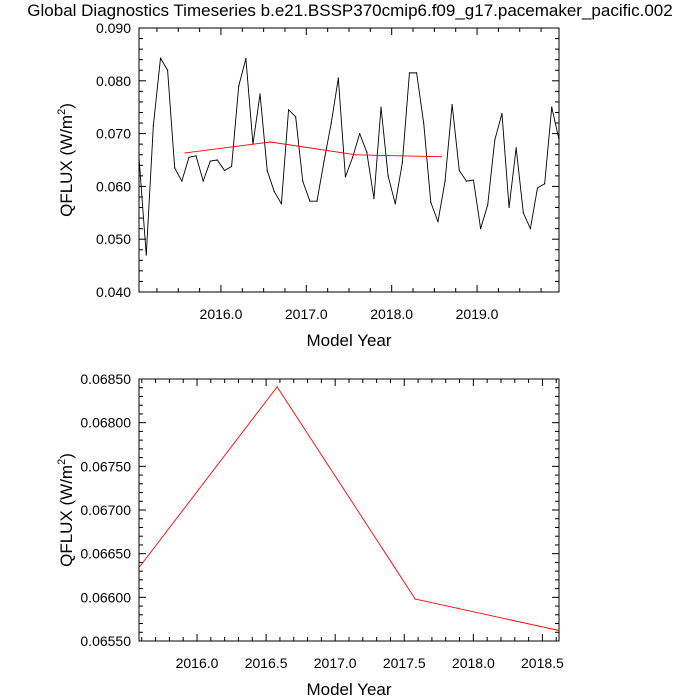 This screenshot has width=700, height=700. What do you see at coordinates (113, 134) in the screenshot?
I see `y-tick-label: 0.070` at bounding box center [113, 134].